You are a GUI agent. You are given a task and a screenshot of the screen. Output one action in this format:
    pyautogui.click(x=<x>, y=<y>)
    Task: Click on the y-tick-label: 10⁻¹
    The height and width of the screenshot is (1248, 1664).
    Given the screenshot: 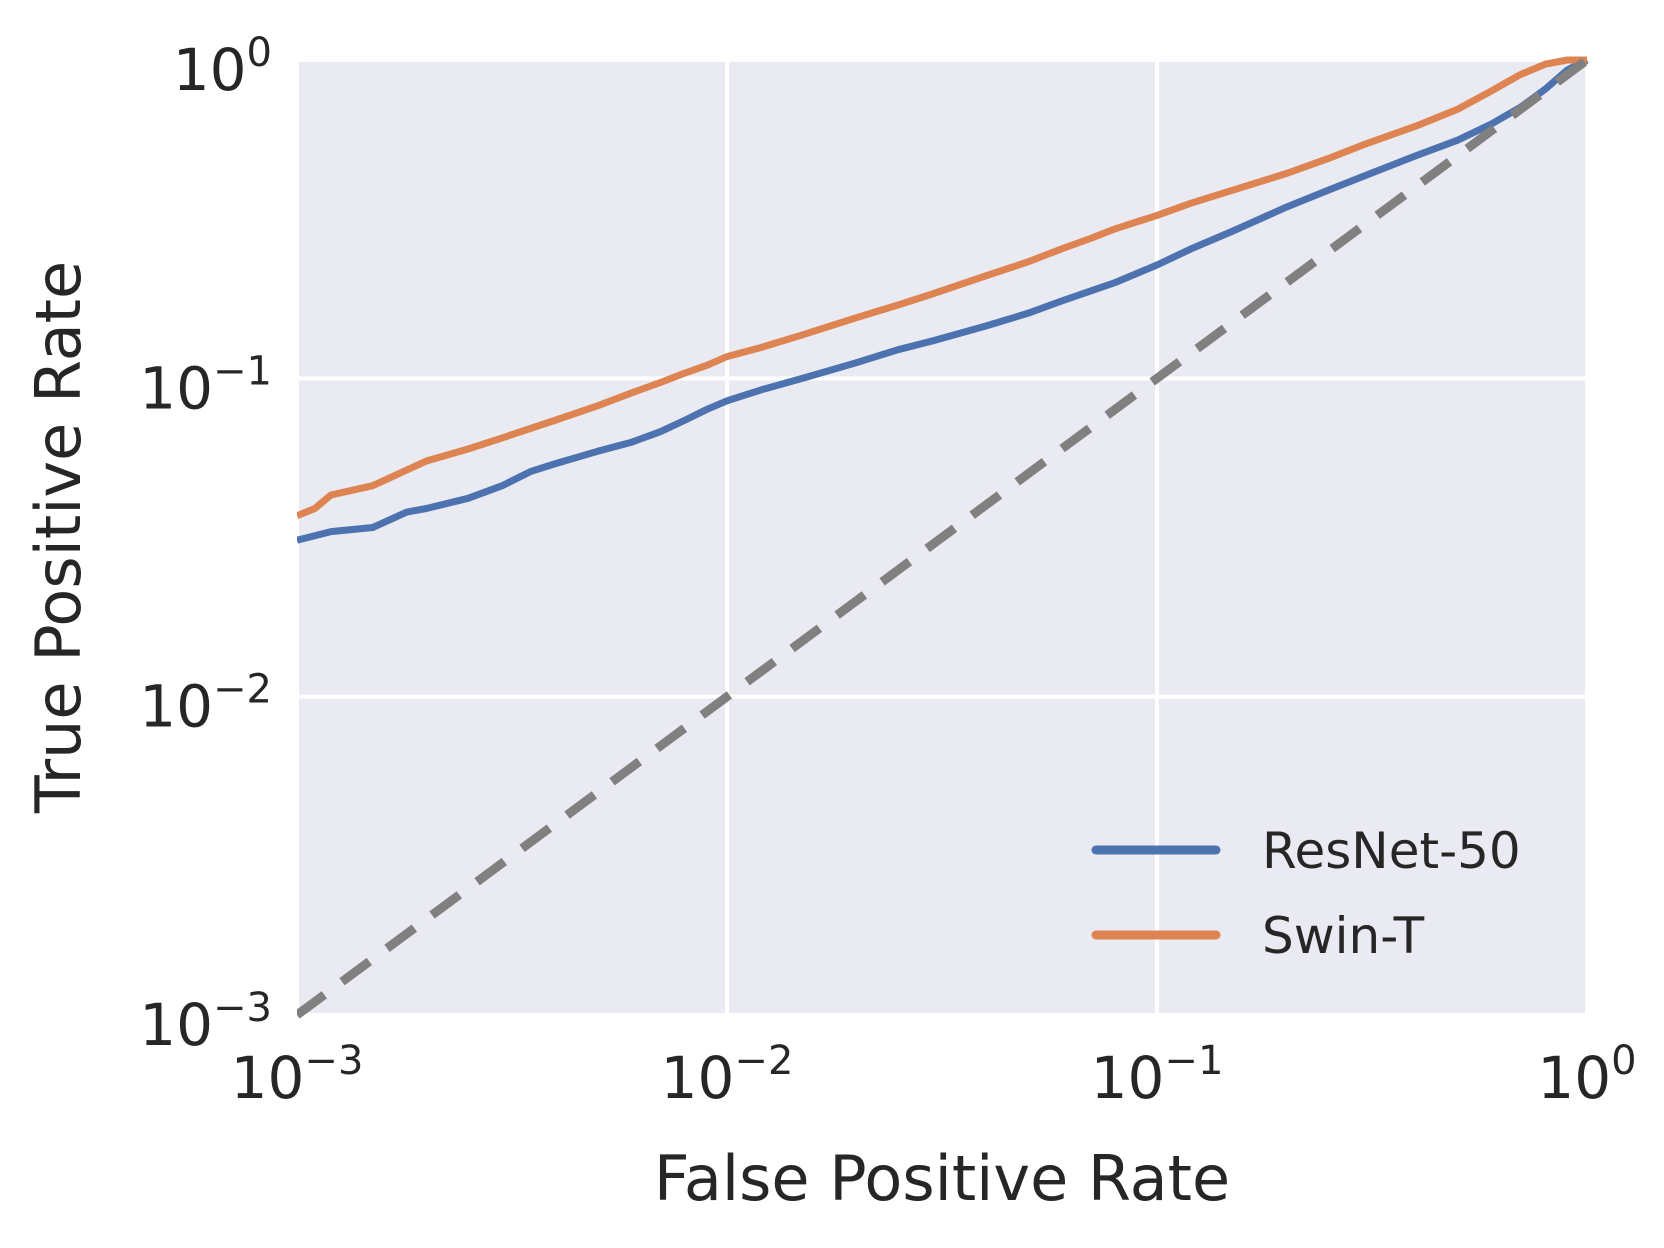 What is the action you would take?
    pyautogui.click(x=205, y=385)
    